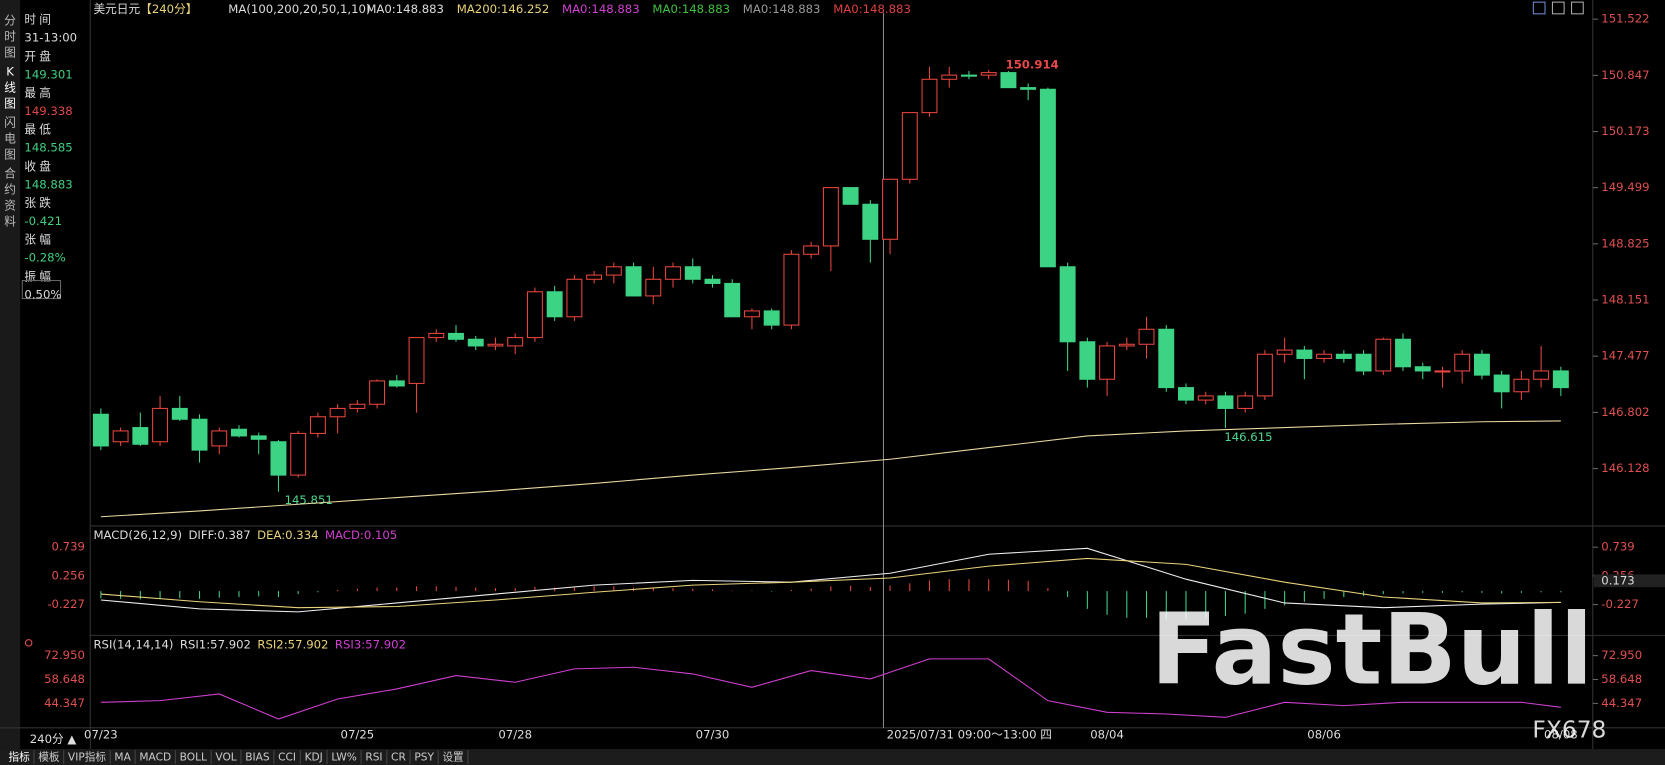 This screenshot has height=765, width=1665. Describe the element at coordinates (1248, 437) in the screenshot. I see `low-annotation: 146.615` at that location.